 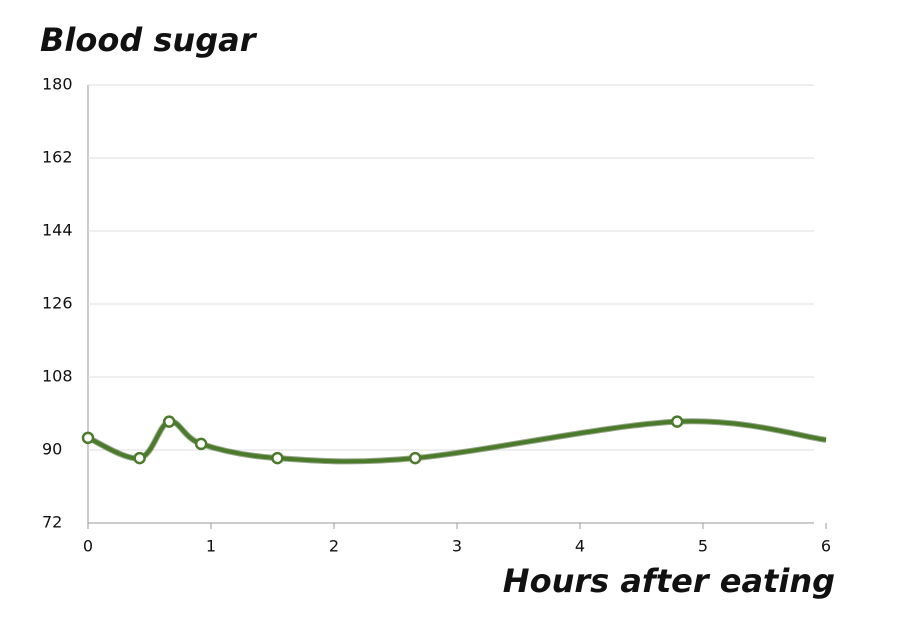 I want to click on y-tick-label: 144, so click(x=57, y=230).